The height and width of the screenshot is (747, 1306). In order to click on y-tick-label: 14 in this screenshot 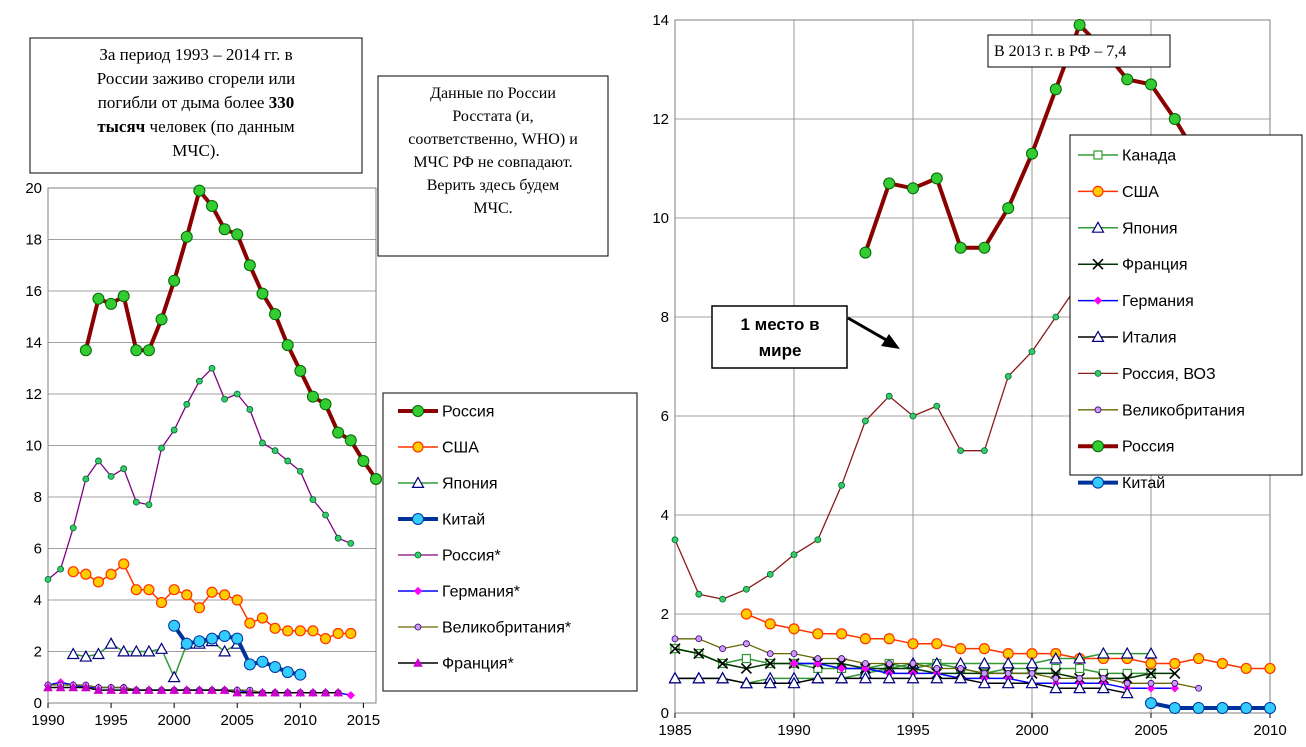, I will do `click(660, 20)`.